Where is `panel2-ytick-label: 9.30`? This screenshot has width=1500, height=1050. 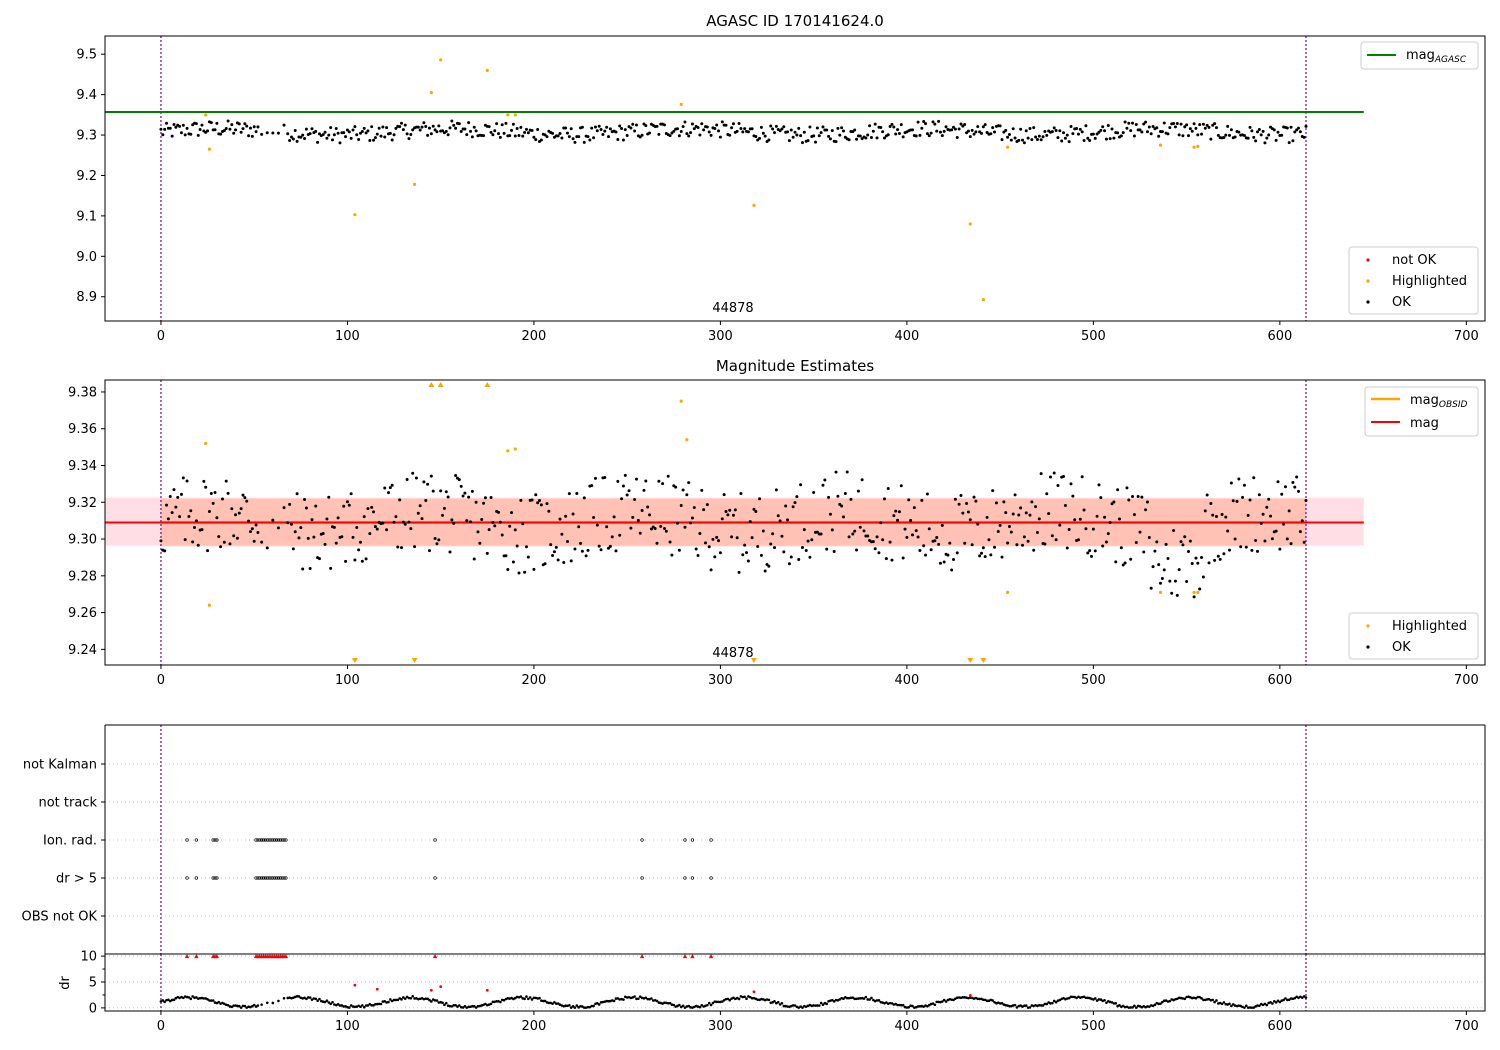 panel2-ytick-label: 9.30 is located at coordinates (82, 540).